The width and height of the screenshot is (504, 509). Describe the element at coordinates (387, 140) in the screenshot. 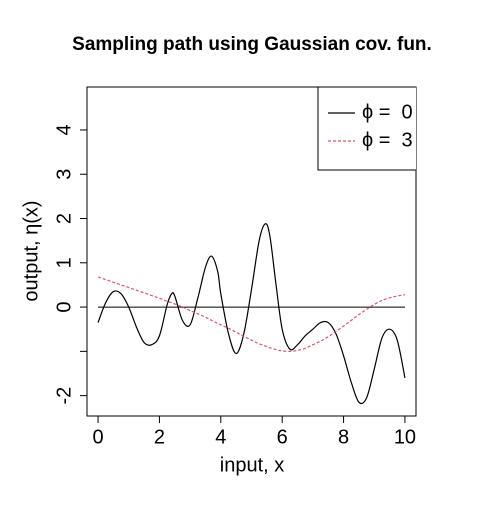

I see `legend-label: ϕ = 3` at that location.